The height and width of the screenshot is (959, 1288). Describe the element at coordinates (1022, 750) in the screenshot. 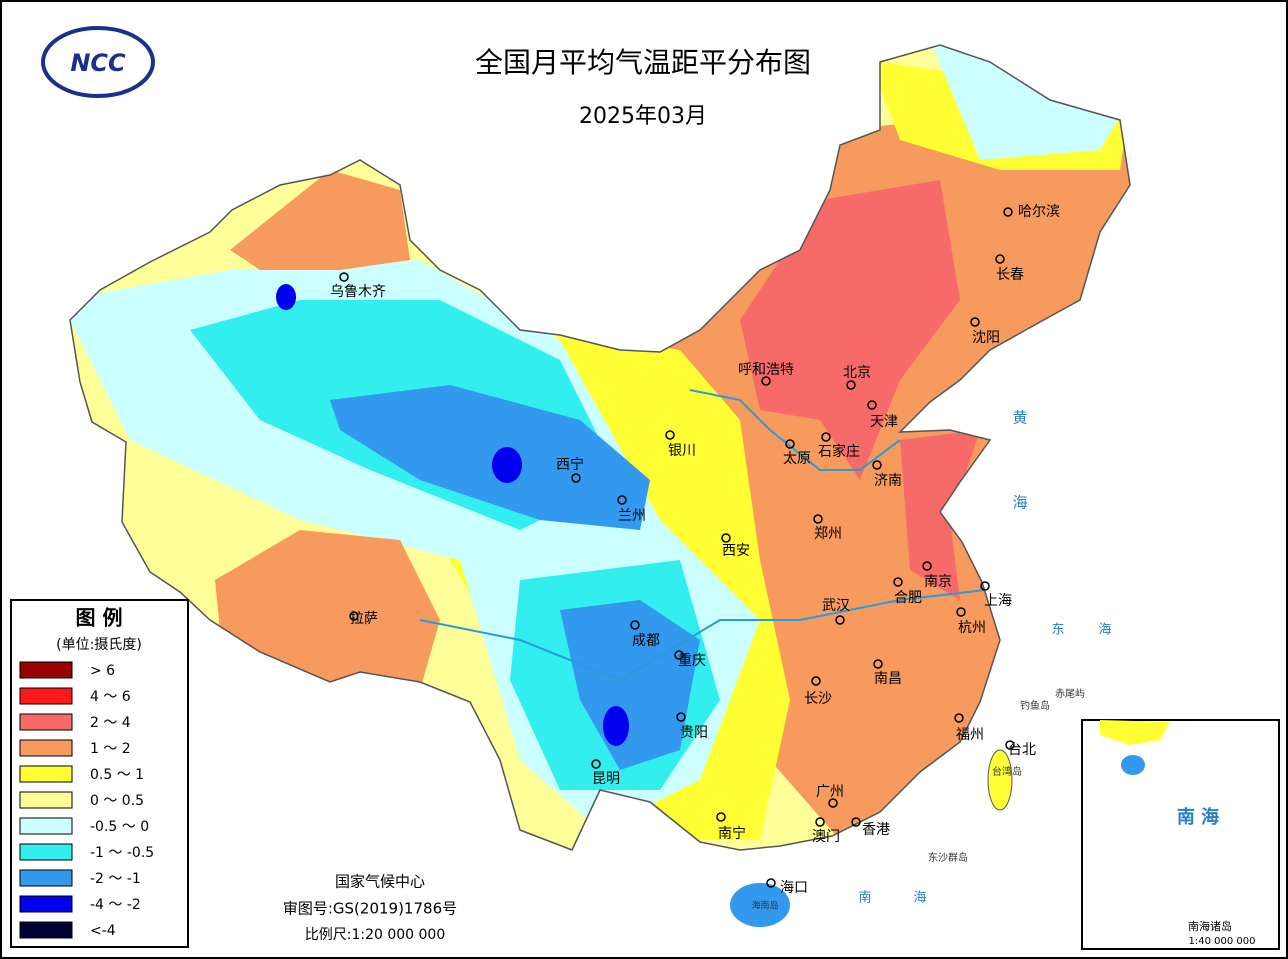

I see `city-label: 台北` at that location.